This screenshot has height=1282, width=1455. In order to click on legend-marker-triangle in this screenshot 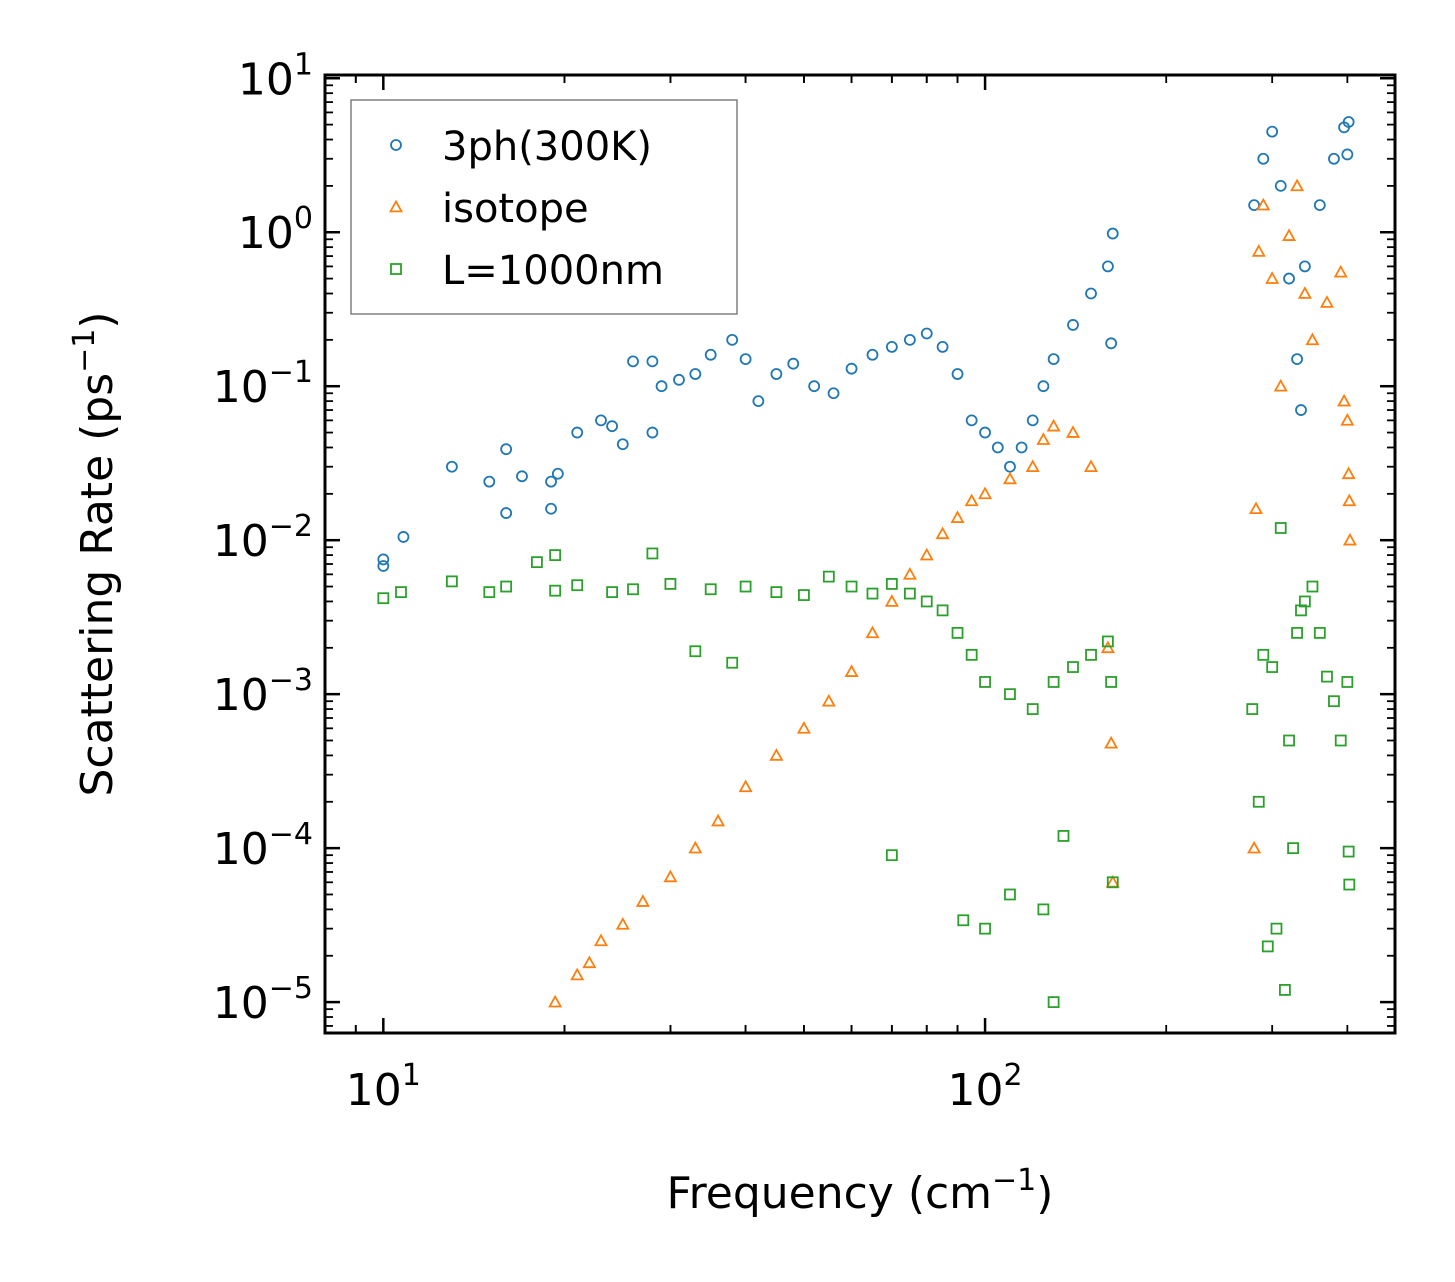, I will do `click(396, 206)`.